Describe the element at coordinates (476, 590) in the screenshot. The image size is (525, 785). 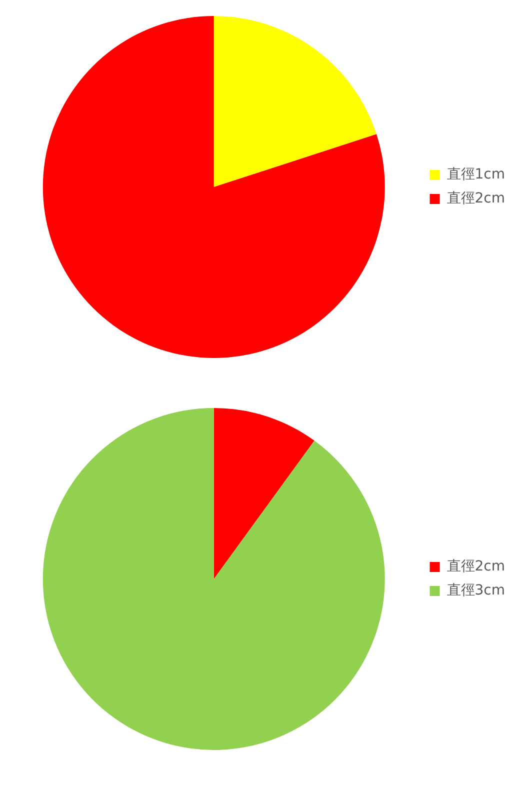
I see `legend-label: 直徑3cm` at that location.